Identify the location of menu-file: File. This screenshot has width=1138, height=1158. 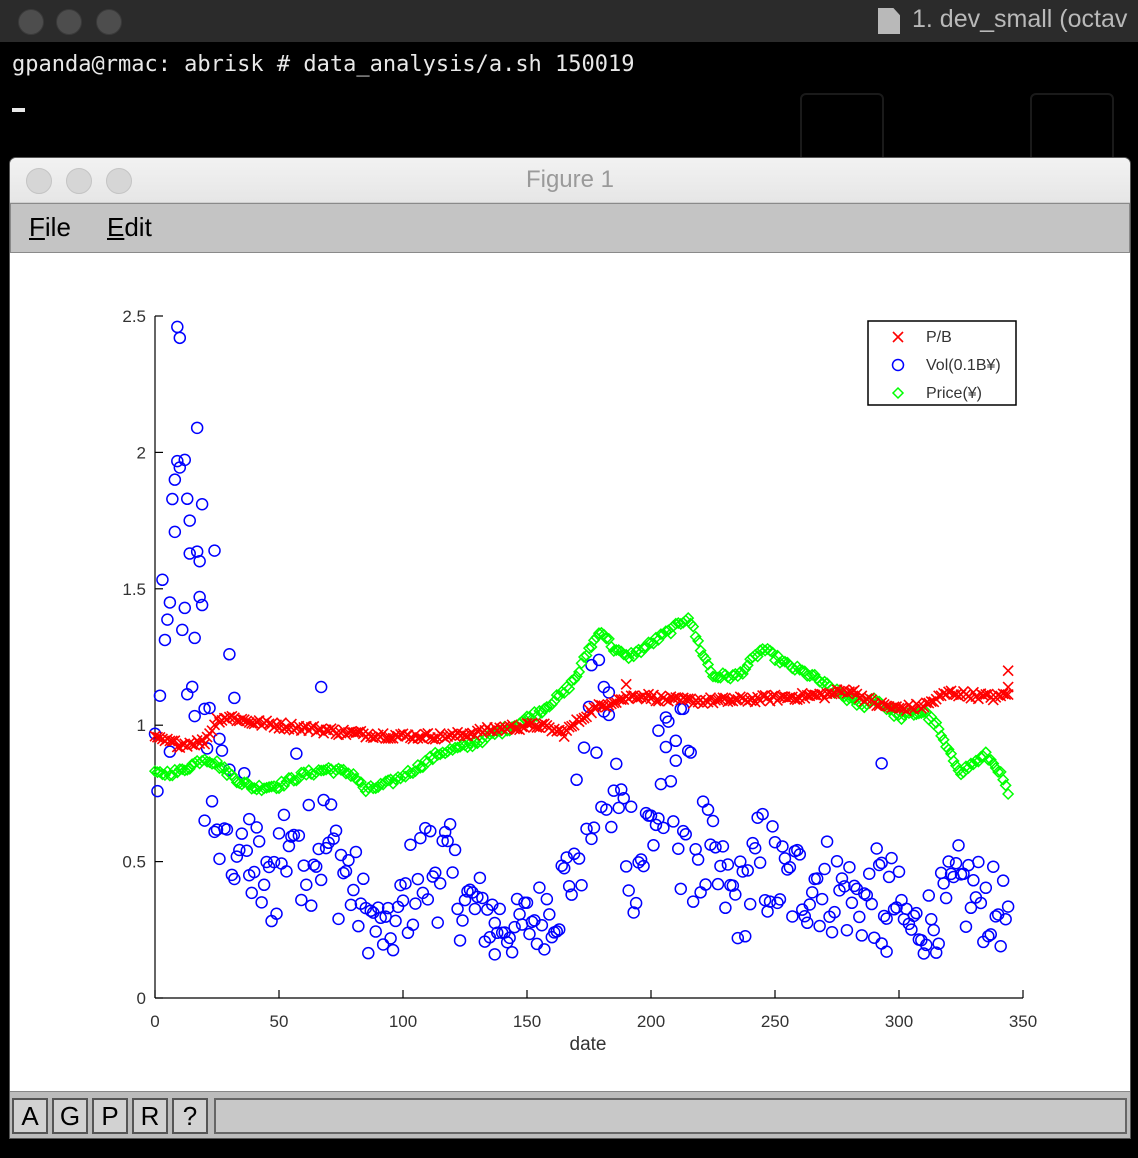
(50, 227).